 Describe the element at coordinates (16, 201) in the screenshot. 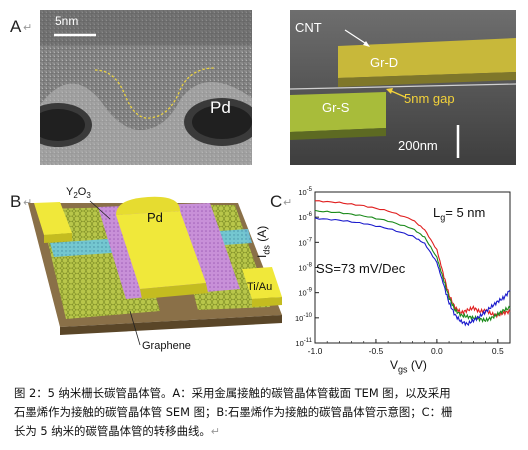

I see `panel-b-letter: B` at that location.